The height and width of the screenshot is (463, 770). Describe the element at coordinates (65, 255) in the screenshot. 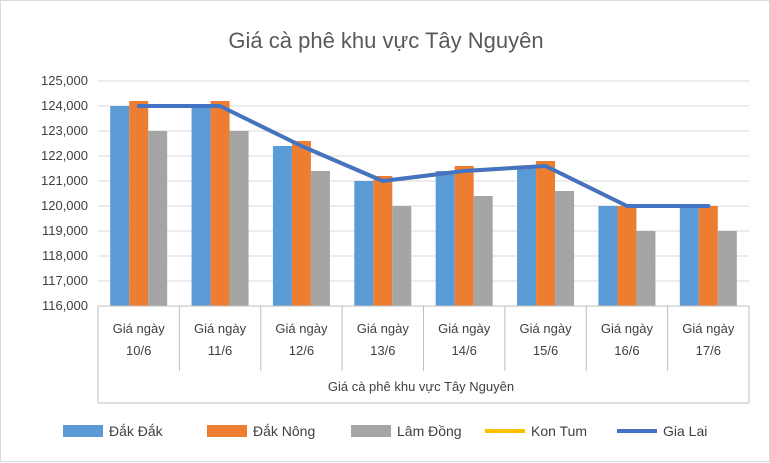

I see `y-tick-label: 118,000` at that location.